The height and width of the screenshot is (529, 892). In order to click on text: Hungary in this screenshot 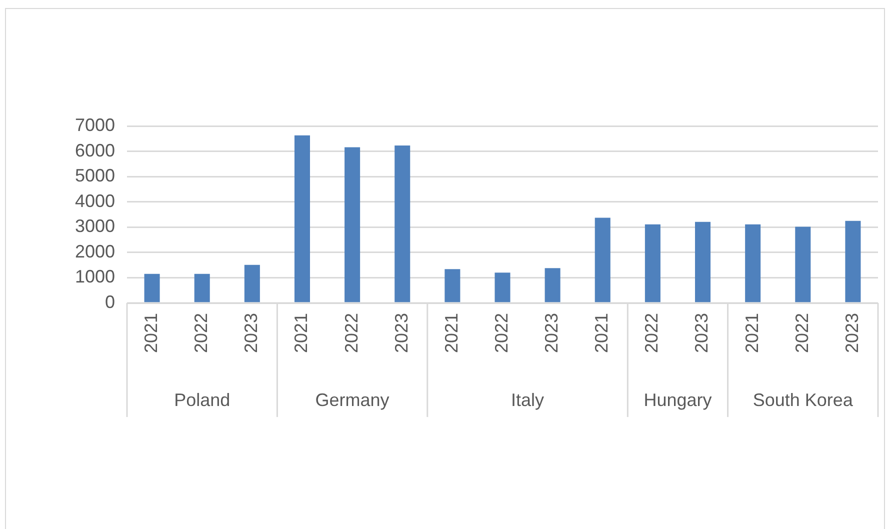, I will do `click(678, 400)`.